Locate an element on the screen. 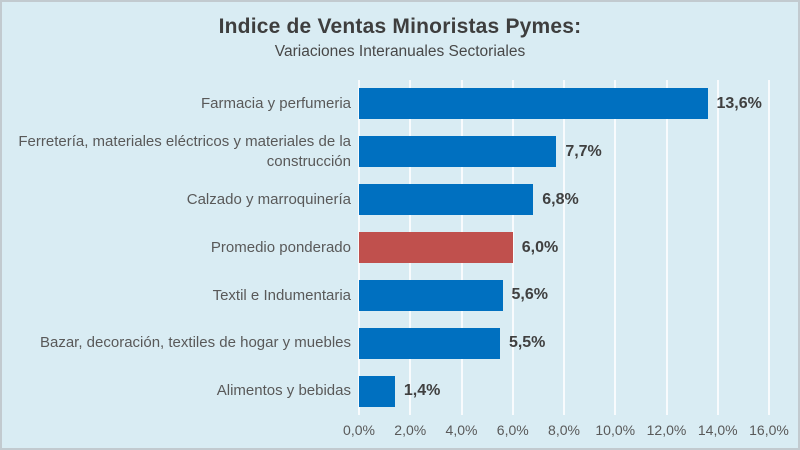  bar-highlight is located at coordinates (436, 247).